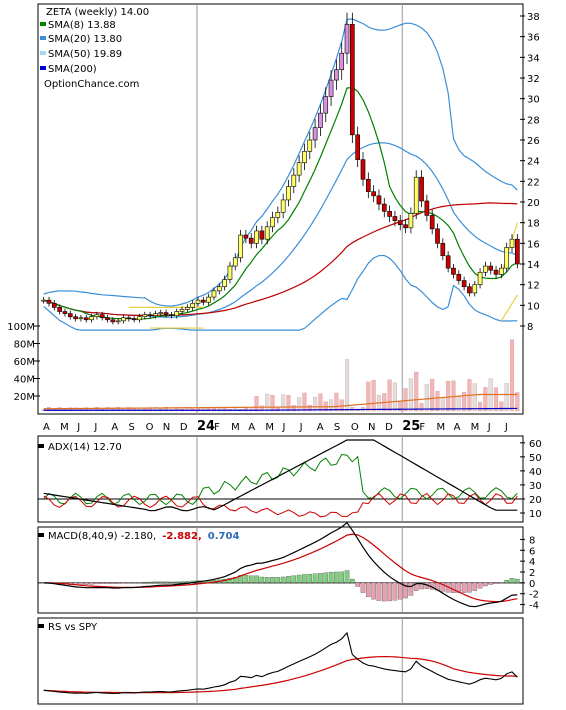  I want to click on month-tick-label: F, so click(217, 427).